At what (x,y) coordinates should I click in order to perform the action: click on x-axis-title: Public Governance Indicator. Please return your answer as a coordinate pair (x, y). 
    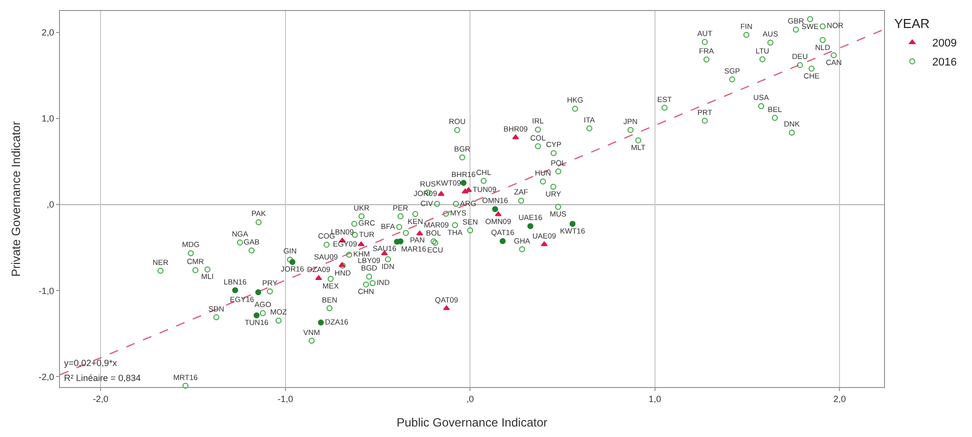
    Looking at the image, I should click on (472, 423).